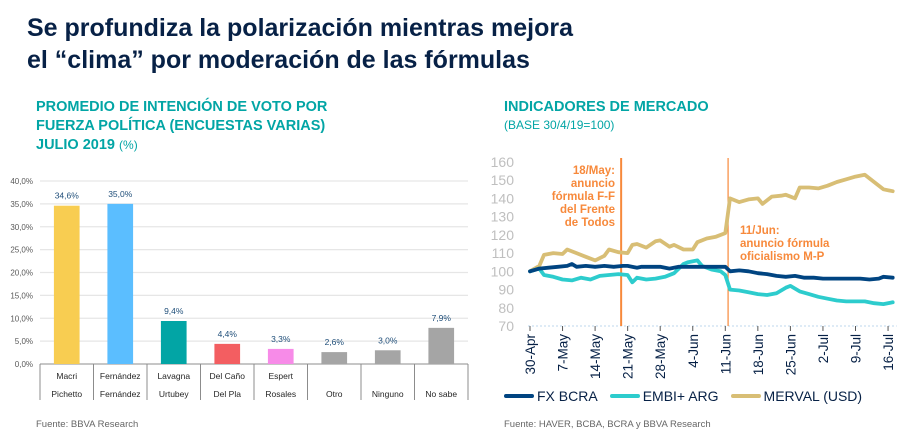 This screenshot has width=905, height=433. What do you see at coordinates (182, 107) in the screenshot?
I see `bar-chart-title-line-1: PROMEDIO DE INTENCIÓN DE VOTO POR` at bounding box center [182, 107].